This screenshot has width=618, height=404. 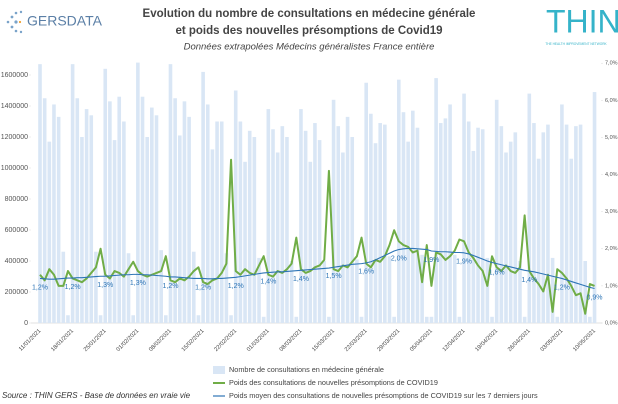 What do you see at coordinates (14, 106) in the screenshot?
I see `y-tick-label: 1400000` at bounding box center [14, 106].